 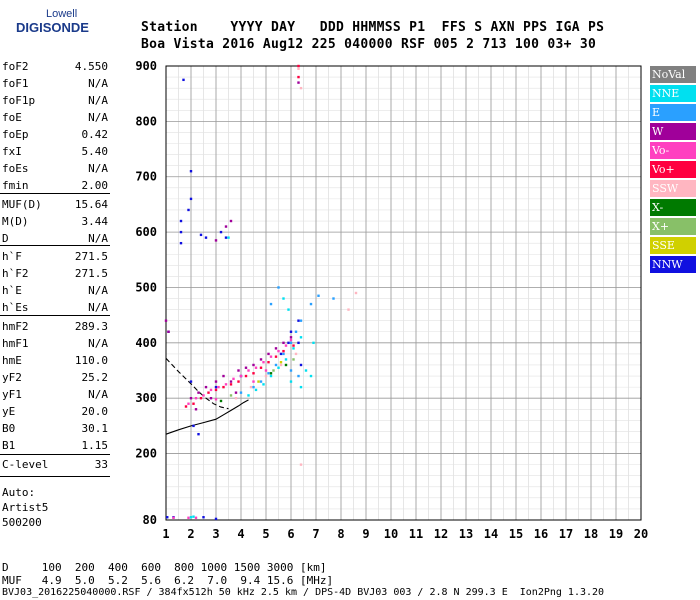 I want to click on y-tick-label: 400, so click(x=146, y=343).